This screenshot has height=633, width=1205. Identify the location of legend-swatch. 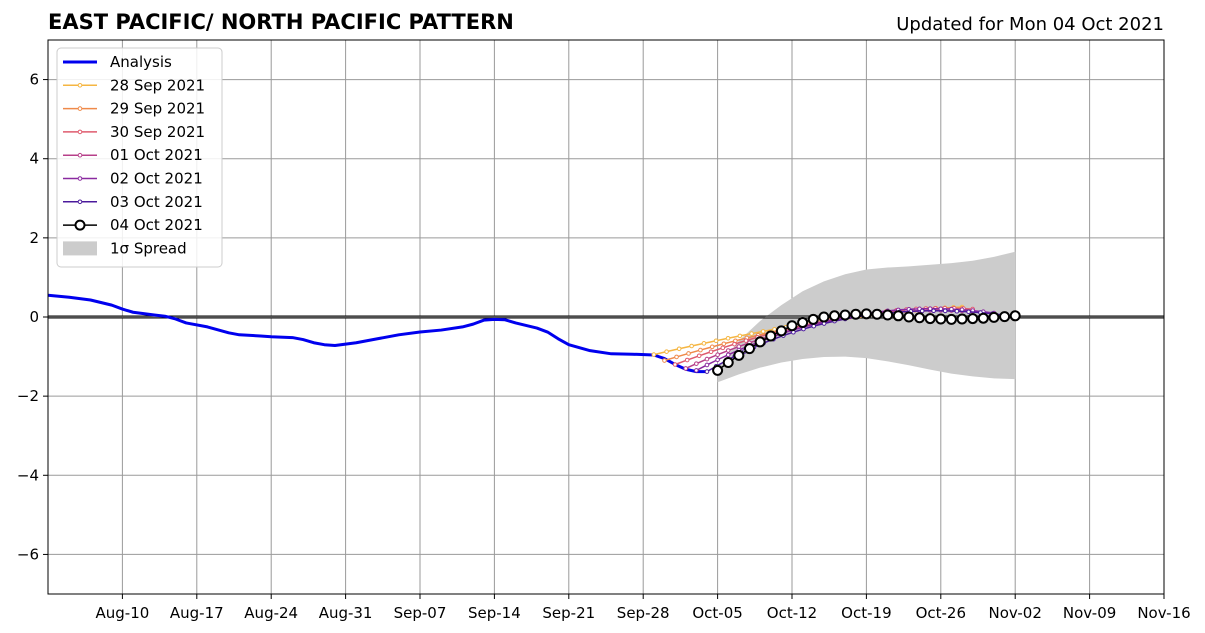
(80, 248).